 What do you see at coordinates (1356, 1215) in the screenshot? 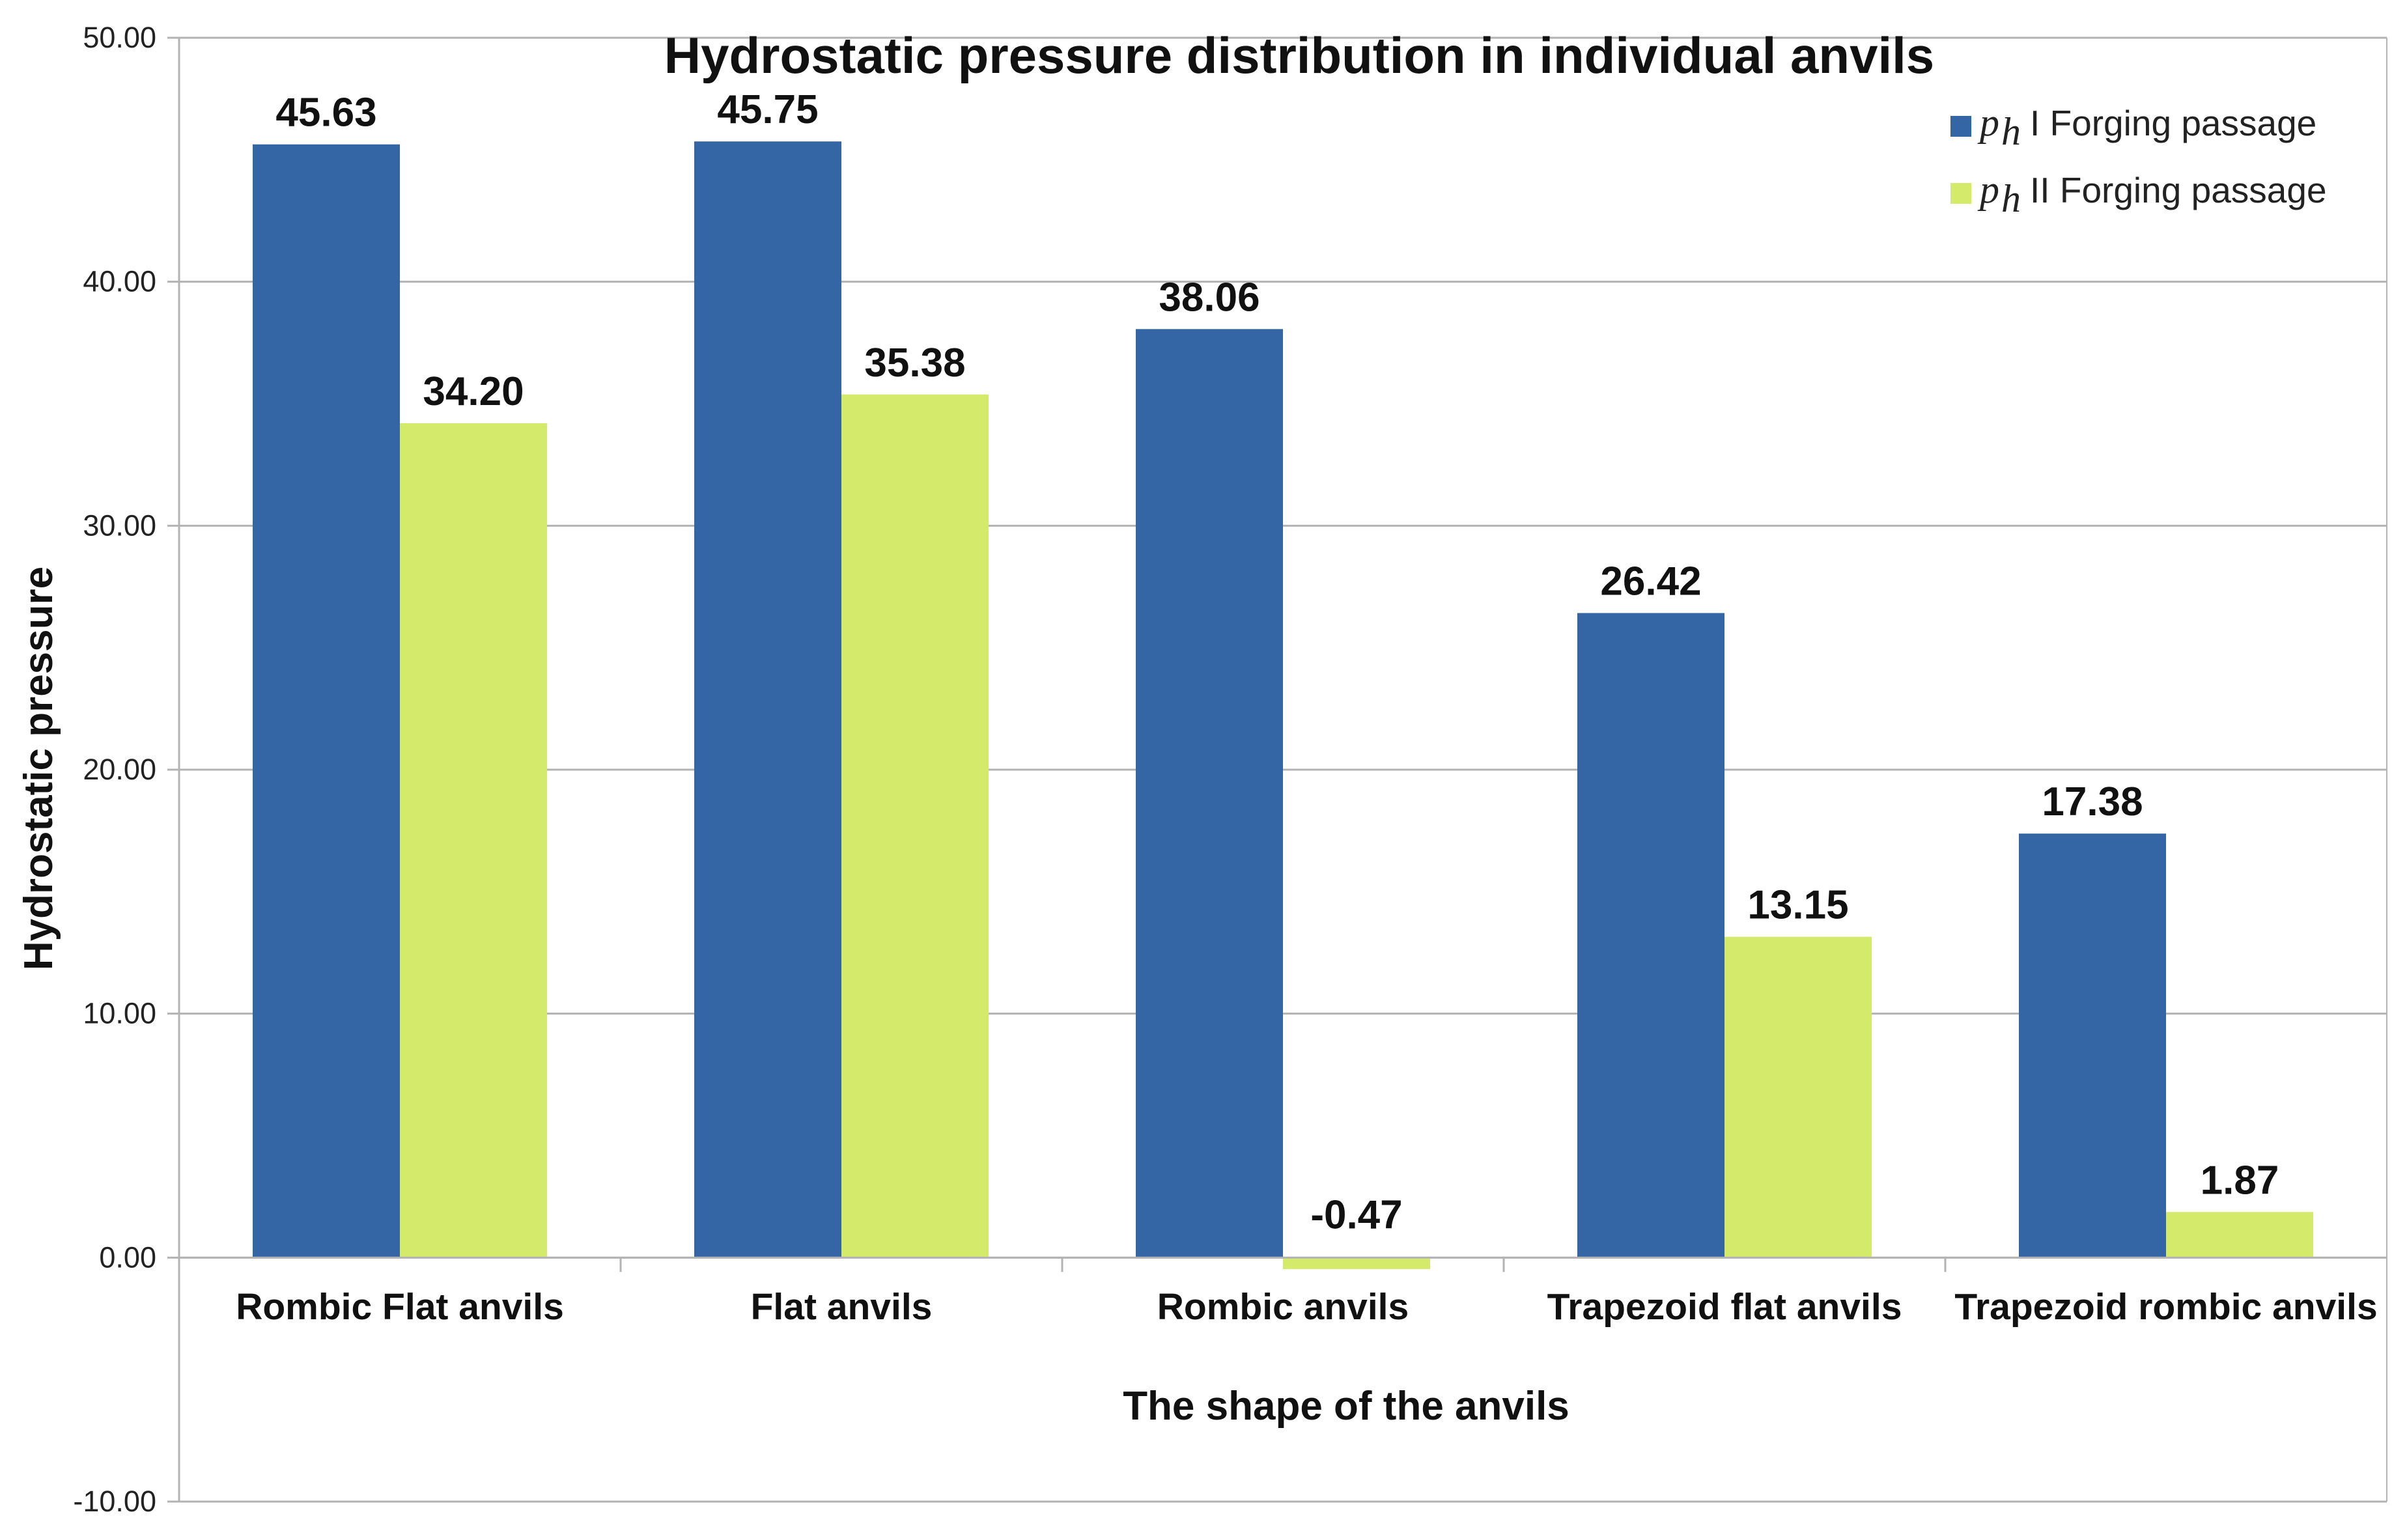
I see `data-label: -0.47` at bounding box center [1356, 1215].